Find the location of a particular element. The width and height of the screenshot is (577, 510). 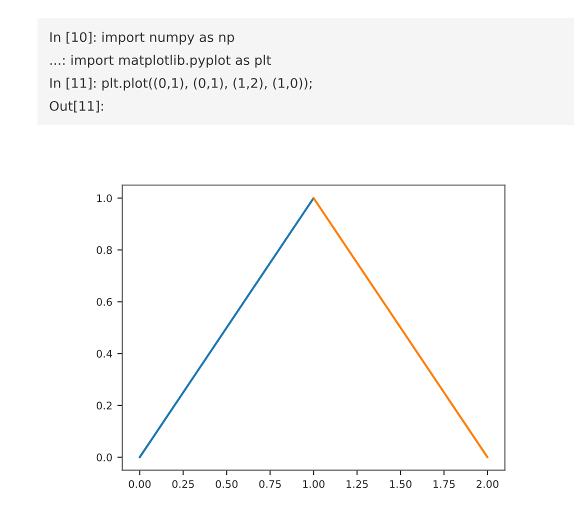

y-tick-label: 0.0 is located at coordinates (104, 457).